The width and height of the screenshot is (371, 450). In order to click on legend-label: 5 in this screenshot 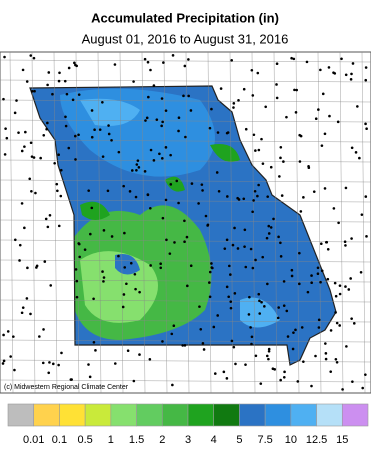, I will do `click(239, 440)`.